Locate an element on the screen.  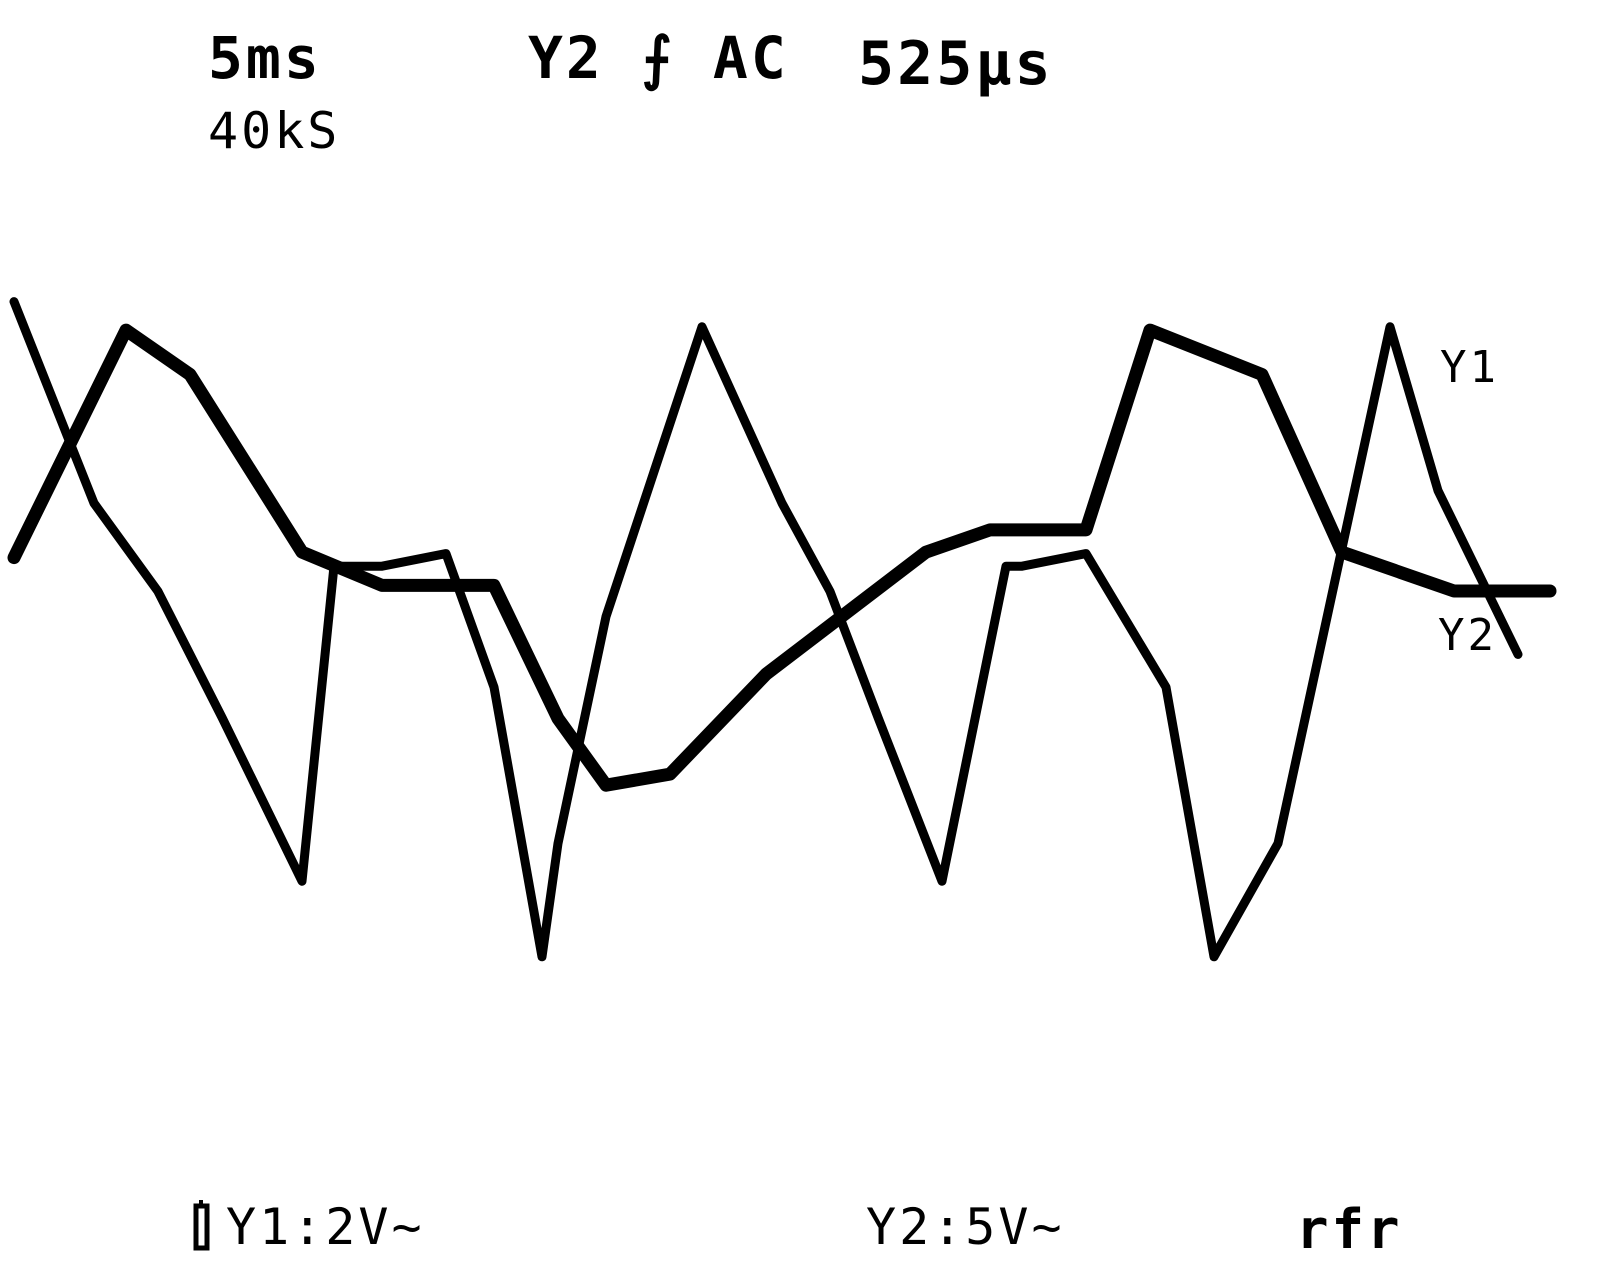
mode-readout: rfr is located at coordinates (1349, 1229).